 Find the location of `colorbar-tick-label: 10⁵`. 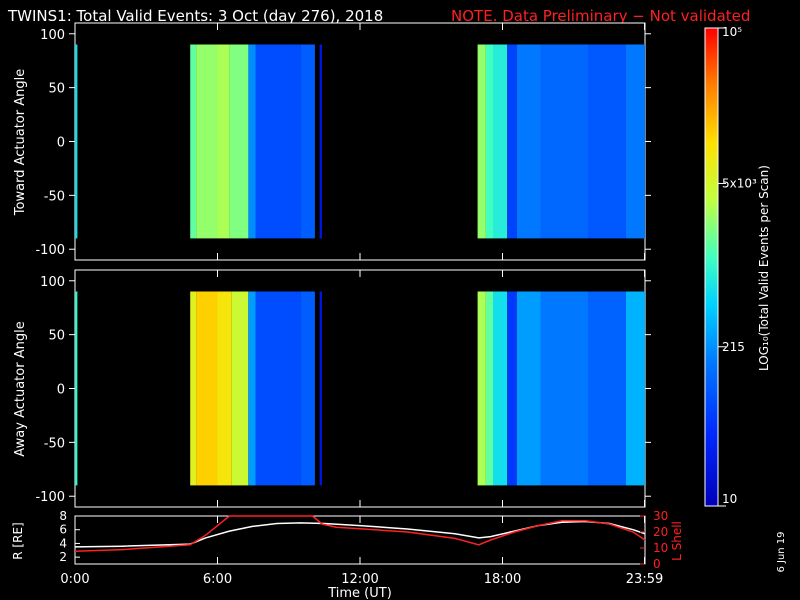

colorbar-tick-label: 10⁵ is located at coordinates (732, 32).